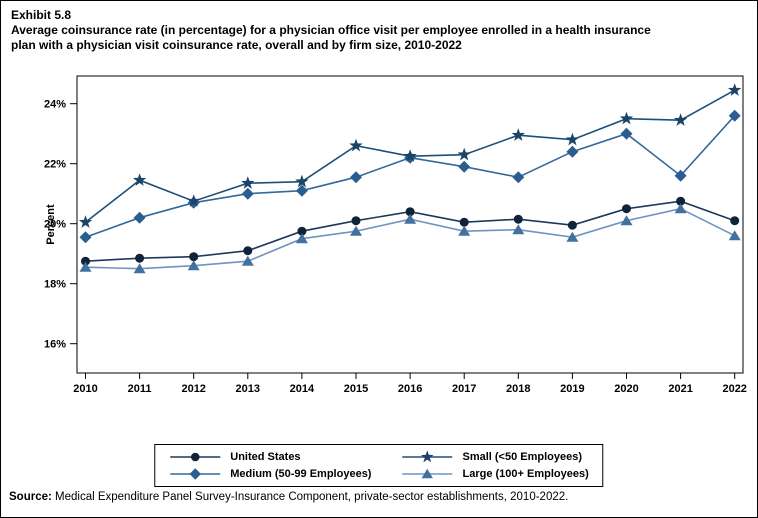 The width and height of the screenshot is (758, 518). Describe the element at coordinates (522, 456) in the screenshot. I see `legend-label: Small (<50 Employees)` at that location.